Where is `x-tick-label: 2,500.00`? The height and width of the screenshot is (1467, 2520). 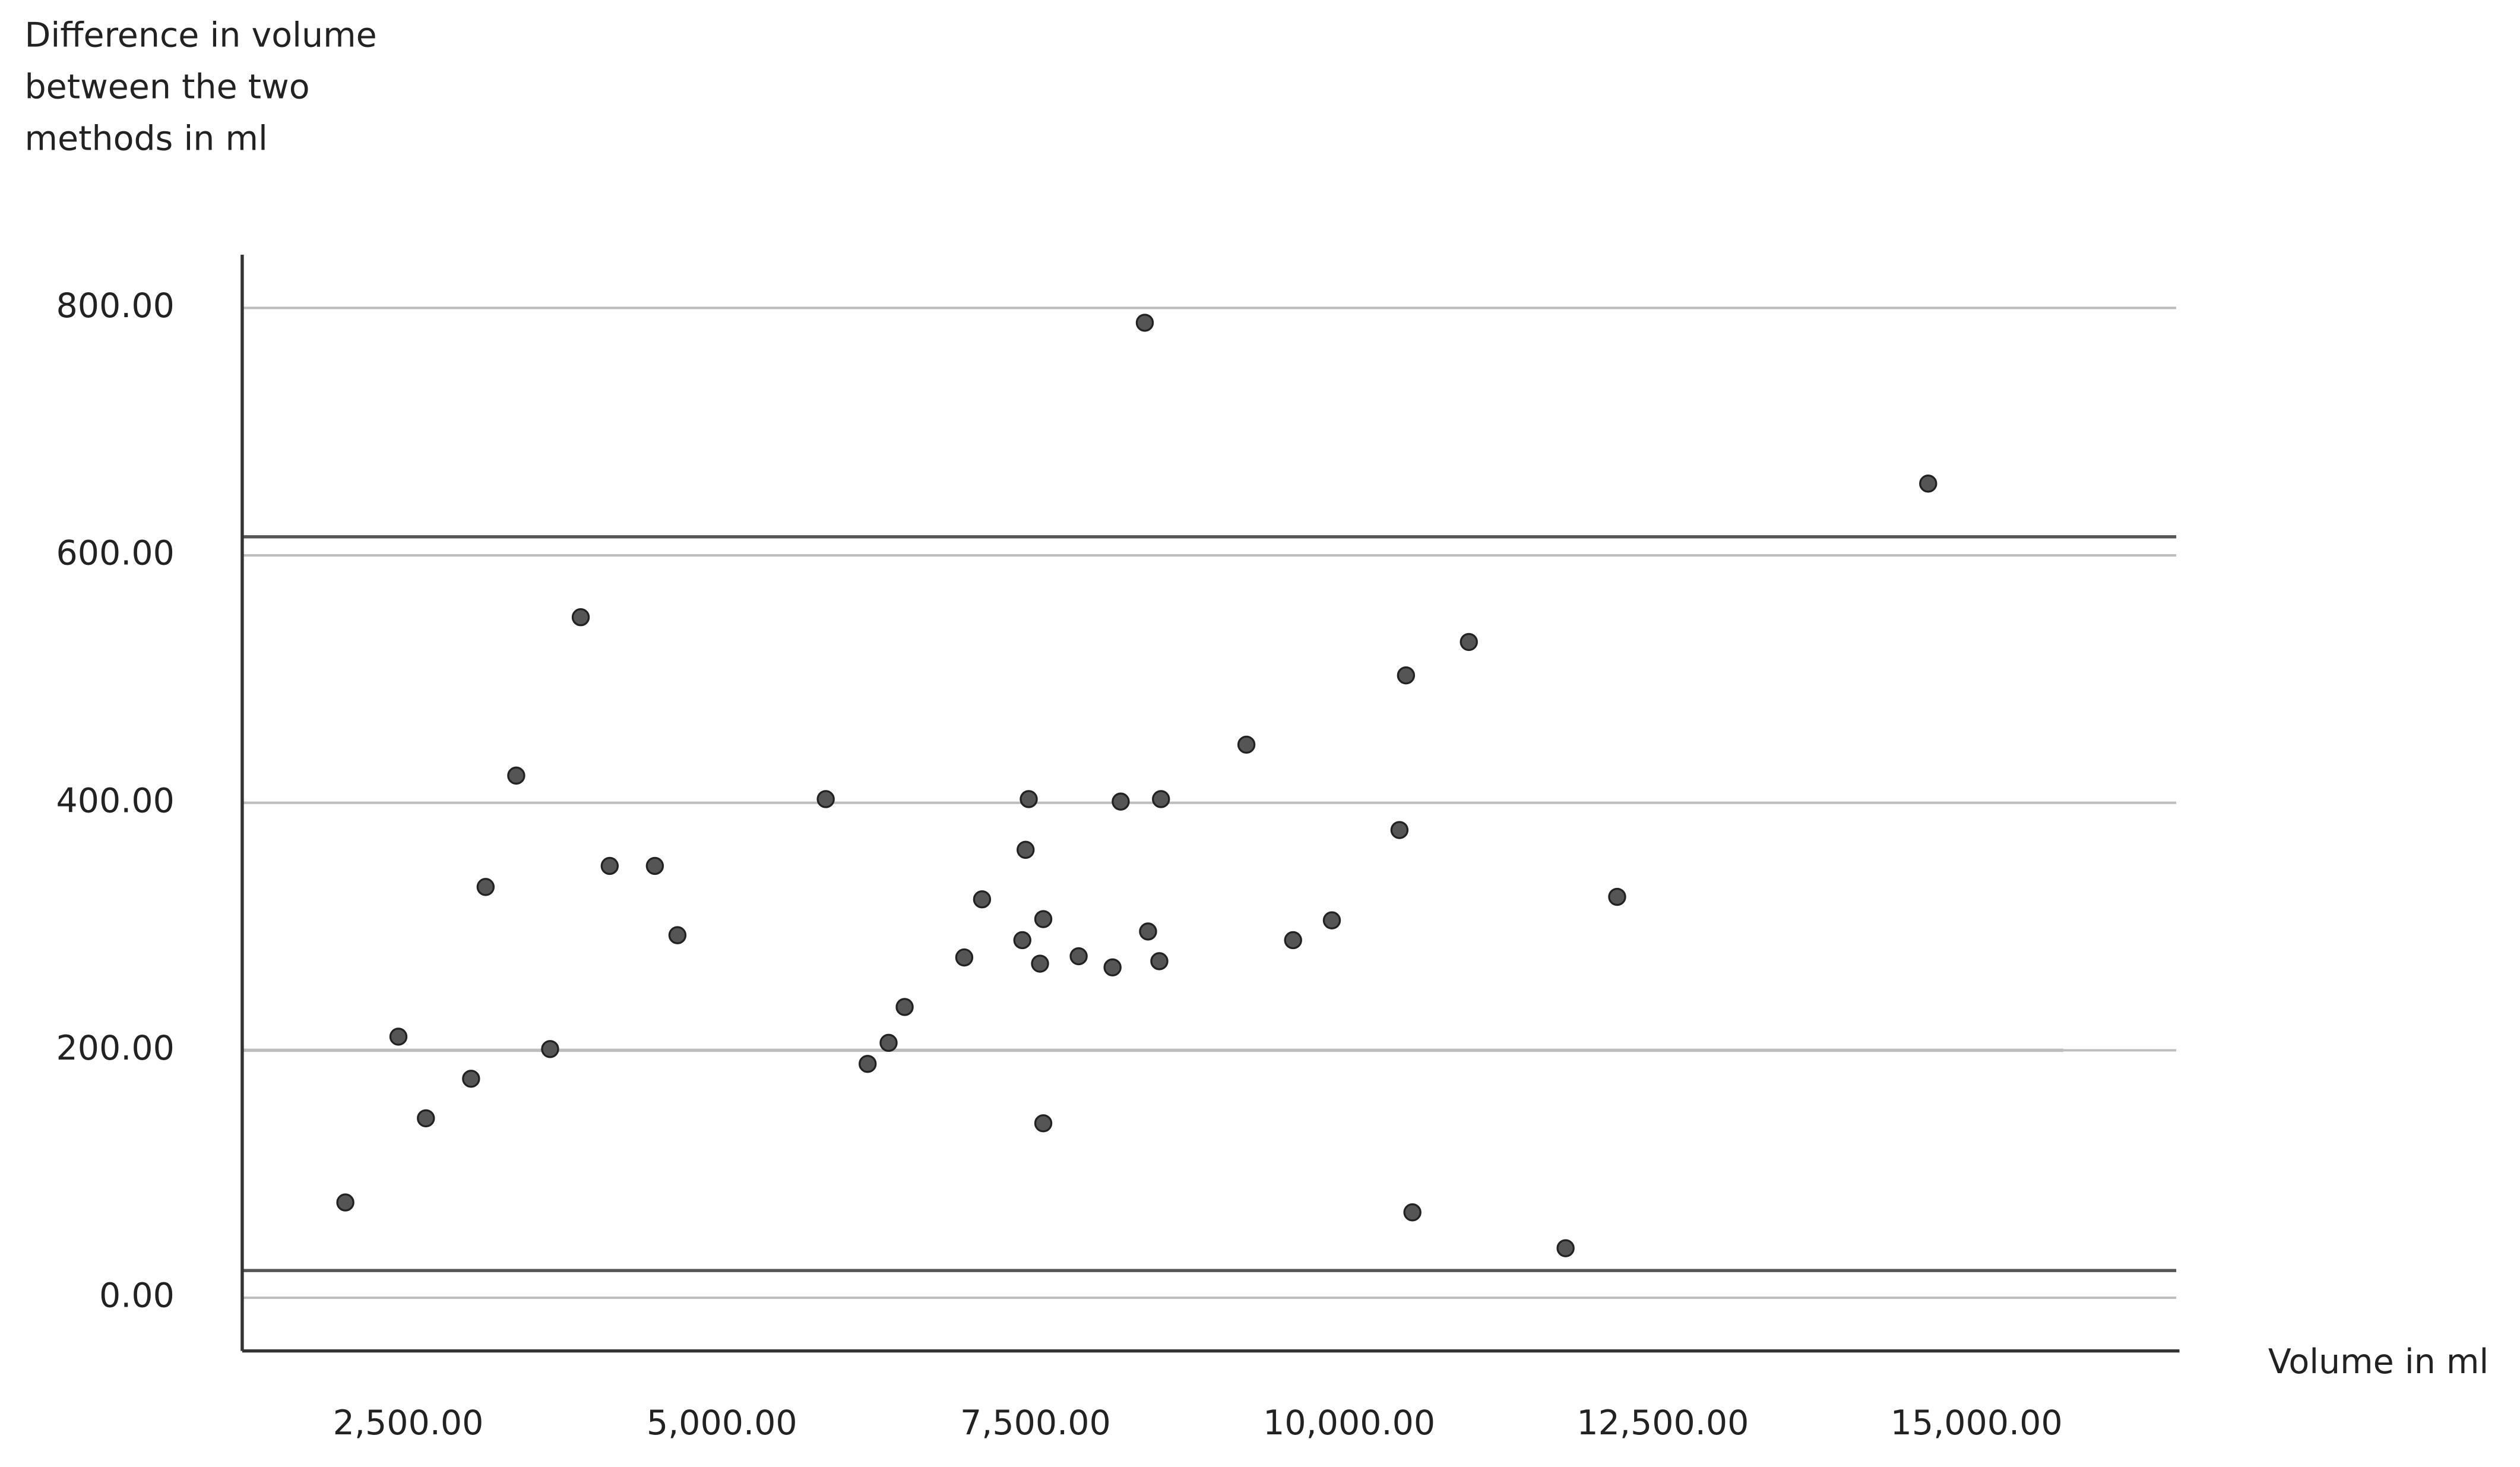 x-tick-label: 2,500.00 is located at coordinates (408, 1423).